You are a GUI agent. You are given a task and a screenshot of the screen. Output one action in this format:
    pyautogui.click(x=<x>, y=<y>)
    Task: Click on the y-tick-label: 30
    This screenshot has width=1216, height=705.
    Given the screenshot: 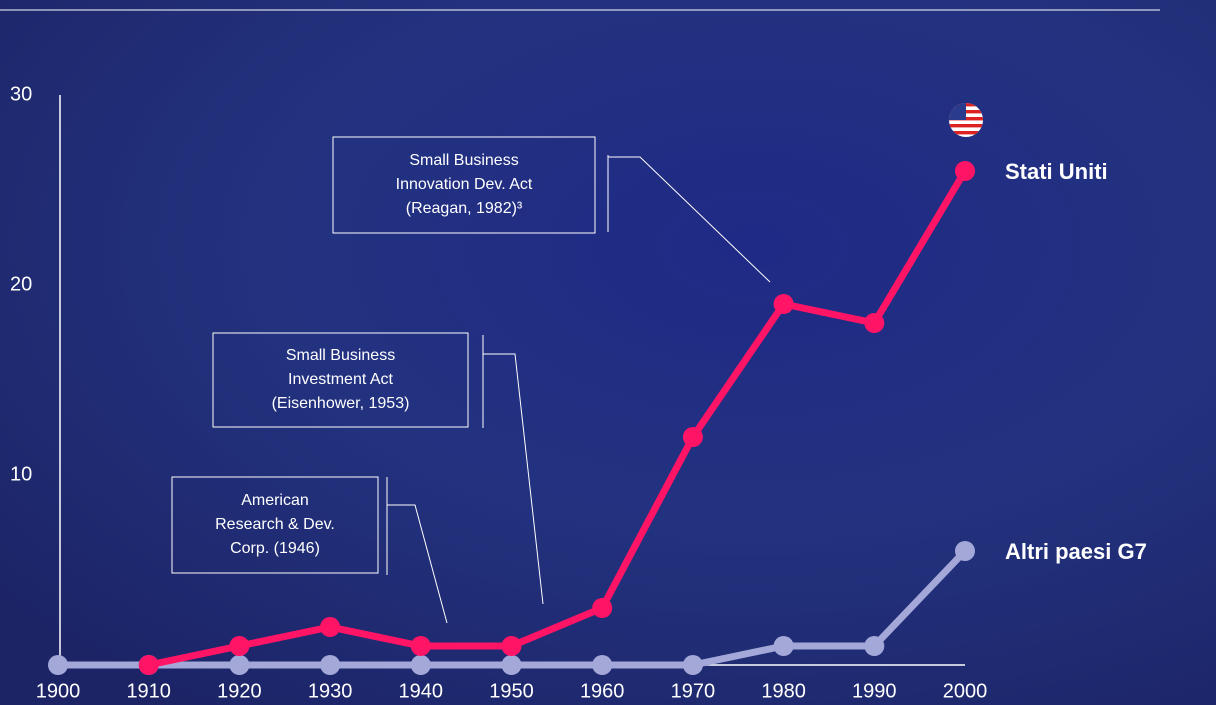 What is the action you would take?
    pyautogui.click(x=21, y=94)
    